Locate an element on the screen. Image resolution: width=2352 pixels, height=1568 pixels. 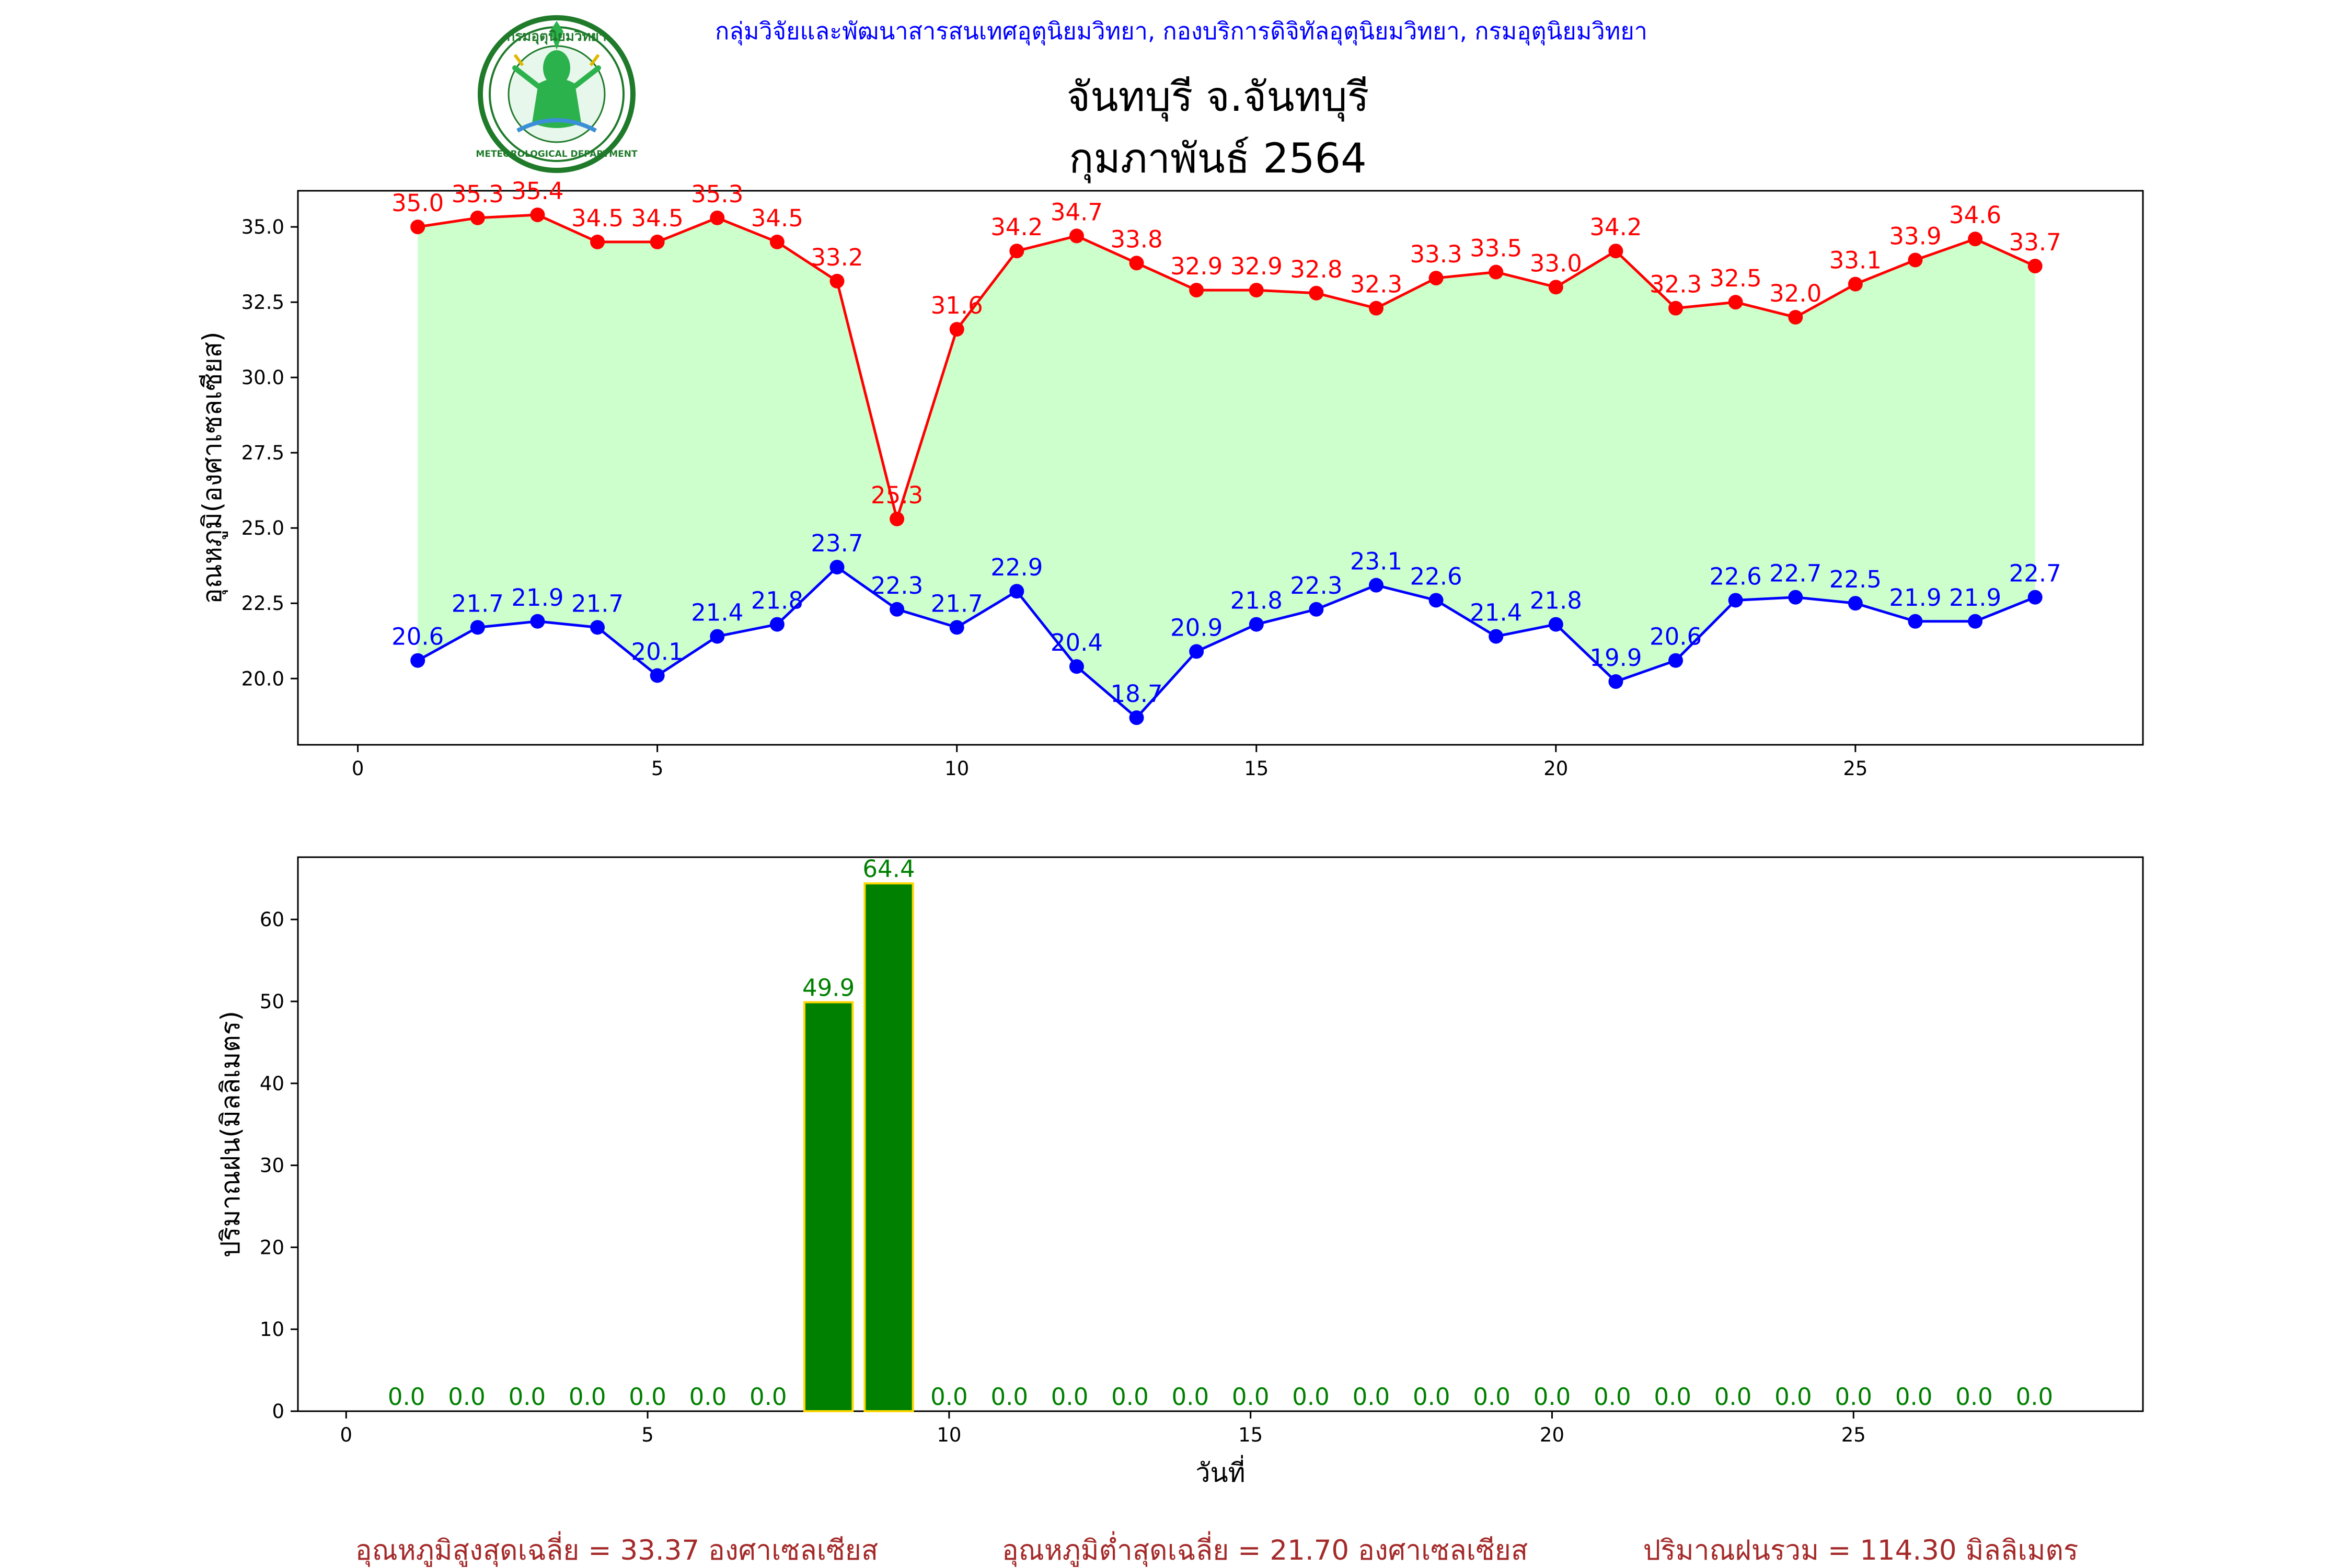
rainfall-y-tick-label: 0 is located at coordinates (278, 1411).